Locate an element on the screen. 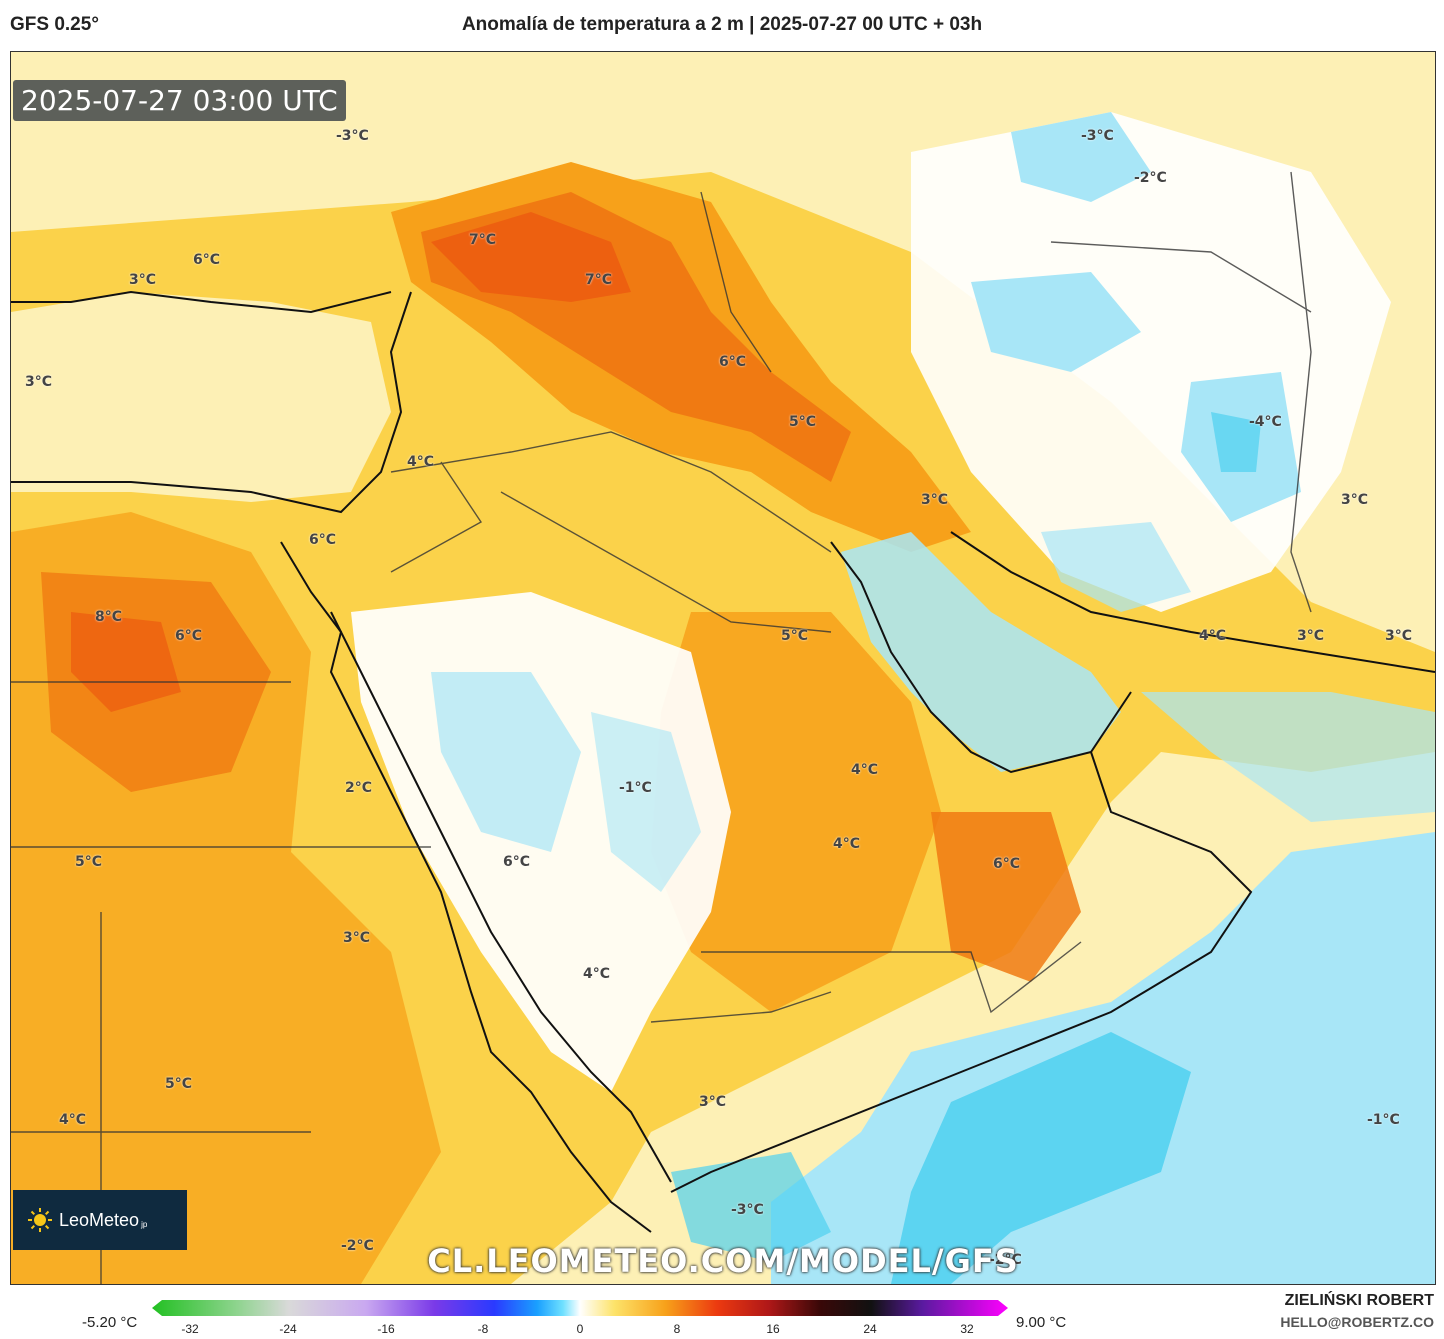 Image resolution: width=1444 pixels, height=1339 pixels. colorbar-tick: -8 is located at coordinates (483, 1329).